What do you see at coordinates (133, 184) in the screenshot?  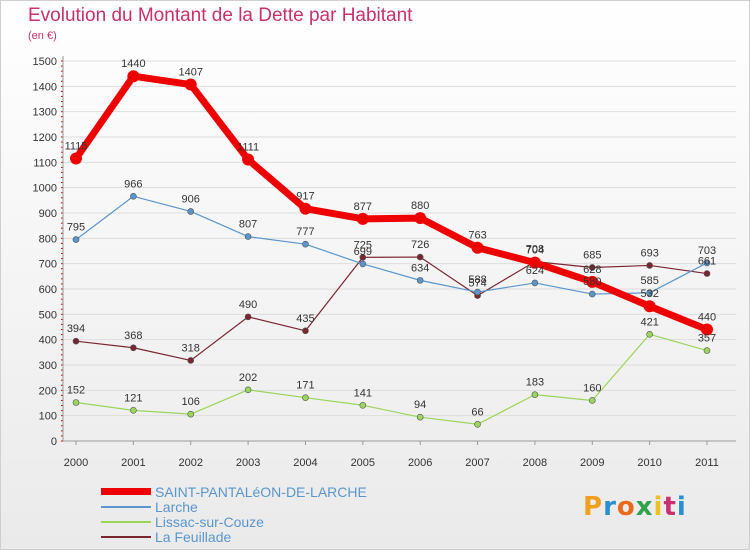 I see `series-1-label-1: 966` at bounding box center [133, 184].